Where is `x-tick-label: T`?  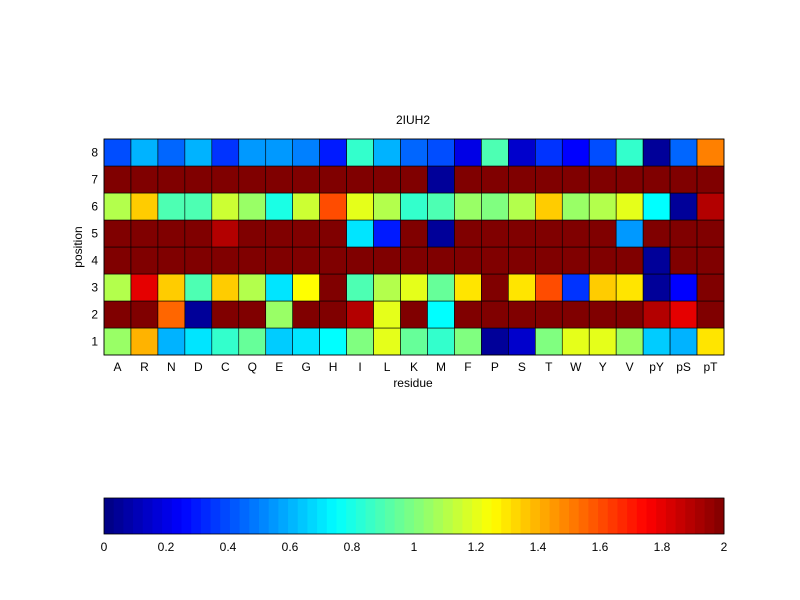 x-tick-label: T is located at coordinates (549, 367).